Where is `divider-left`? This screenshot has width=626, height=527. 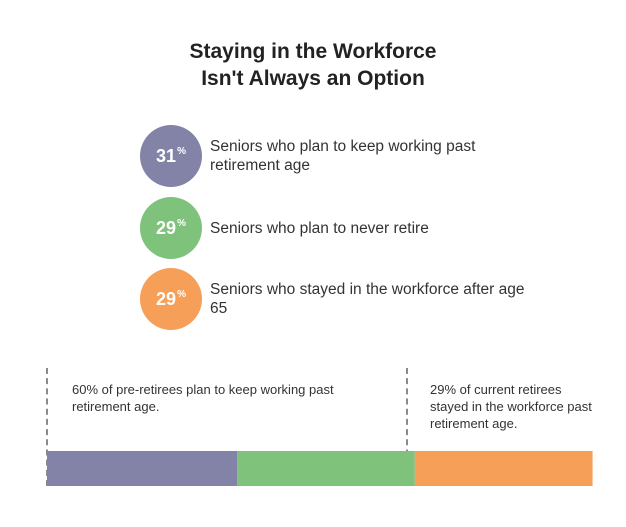
divider-left is located at coordinates (47, 427).